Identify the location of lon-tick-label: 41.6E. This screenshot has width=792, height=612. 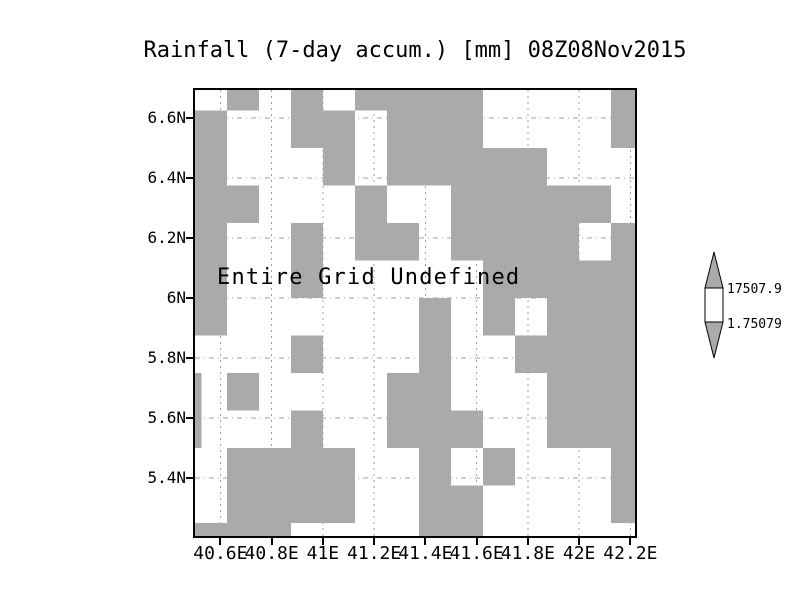
(476, 553).